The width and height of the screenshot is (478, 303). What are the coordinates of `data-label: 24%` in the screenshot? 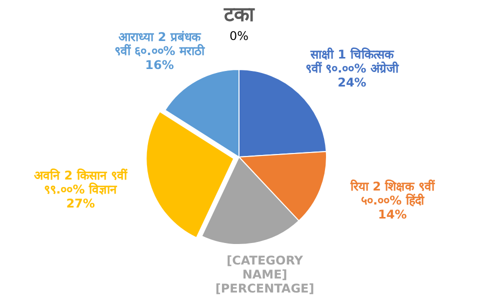 It's located at (352, 83).